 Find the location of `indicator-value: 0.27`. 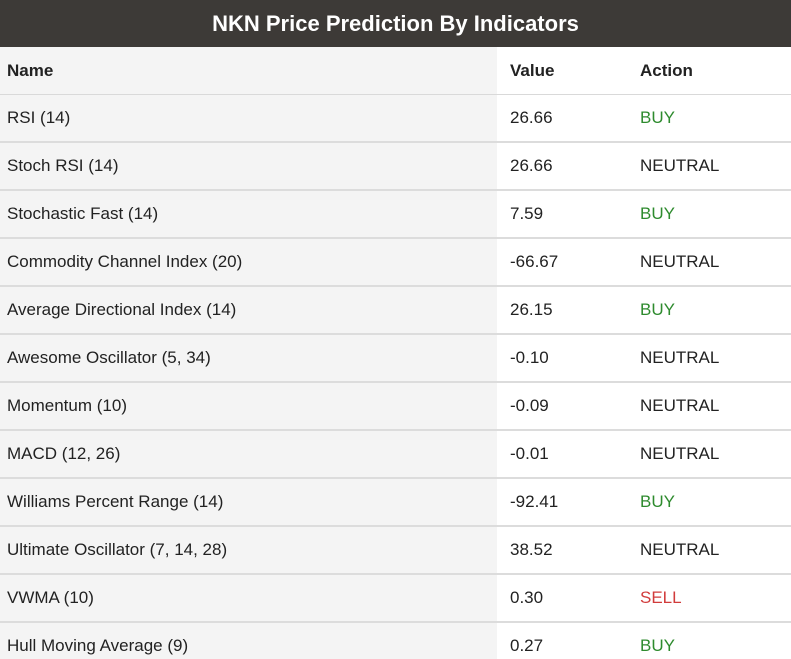

indicator-value: 0.27 is located at coordinates (562, 640).